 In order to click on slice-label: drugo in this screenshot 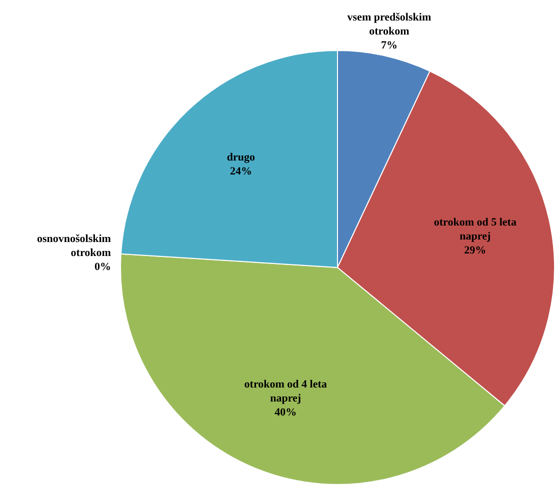, I will do `click(241, 158)`.